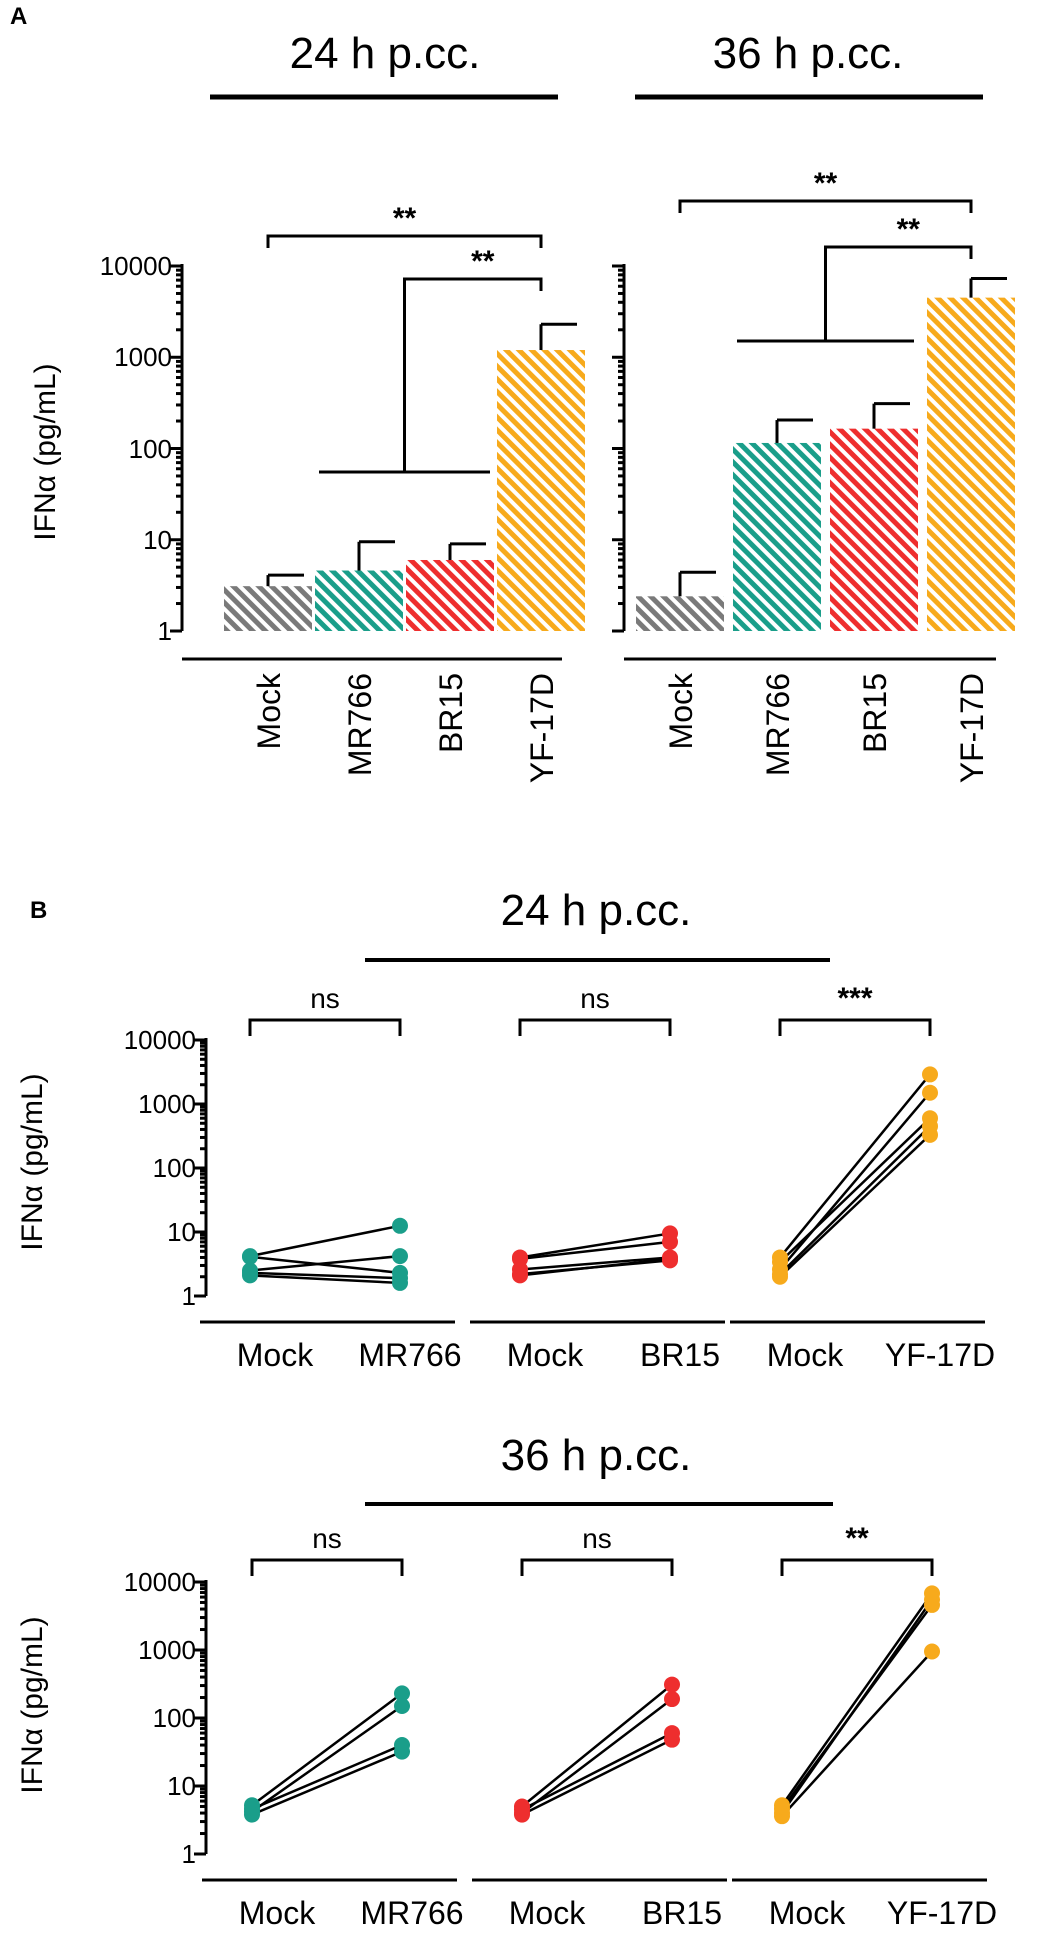  I want to click on panel-a-36h-bar-chart: Mock MR766 BR15 YF-17D ** **, so click(813, 475).